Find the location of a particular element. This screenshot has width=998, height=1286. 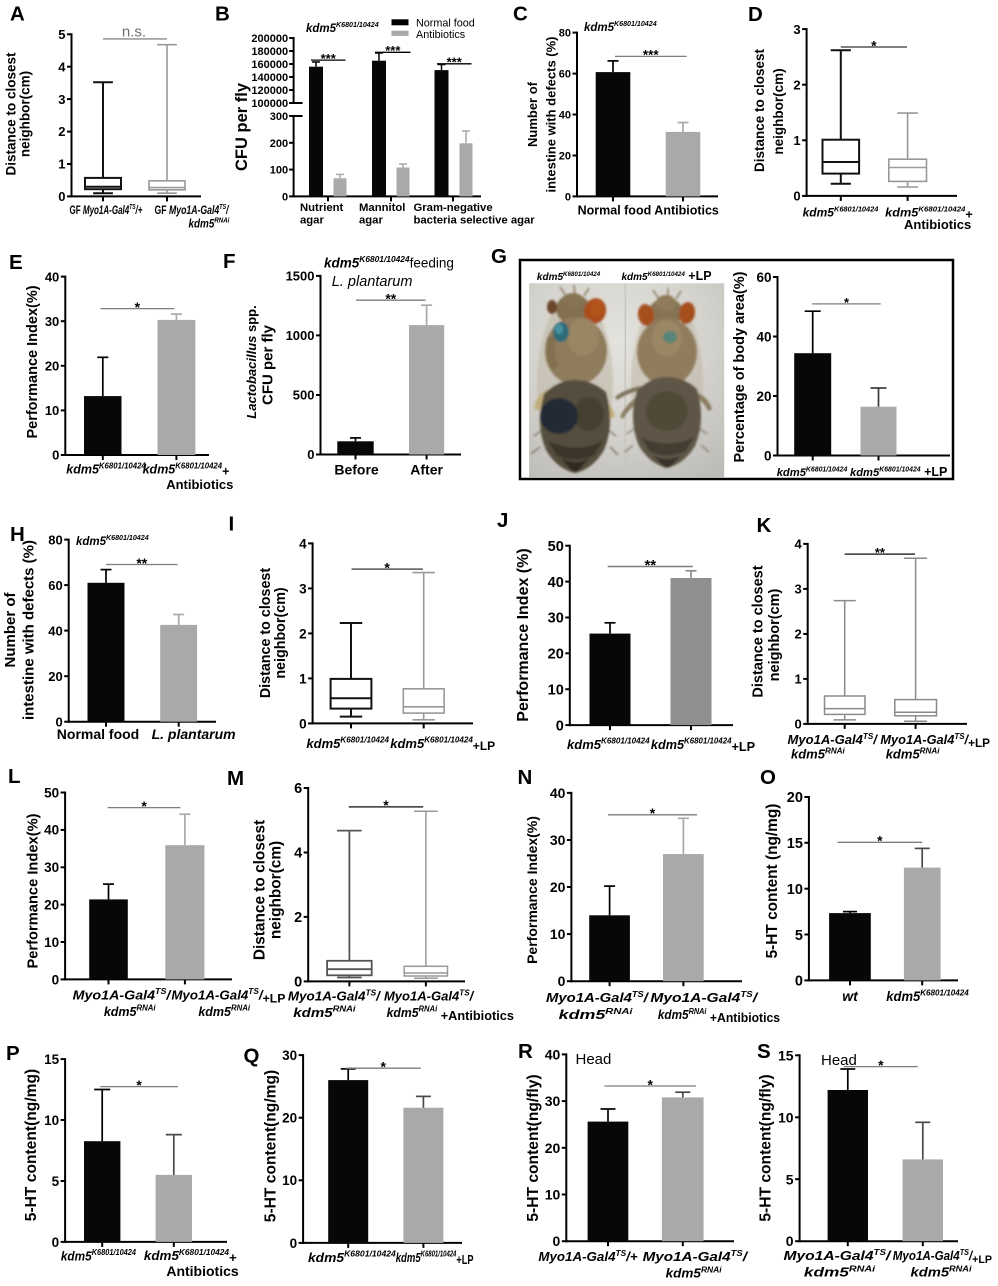

svg-text: 1500 is located at coordinates (300, 276).